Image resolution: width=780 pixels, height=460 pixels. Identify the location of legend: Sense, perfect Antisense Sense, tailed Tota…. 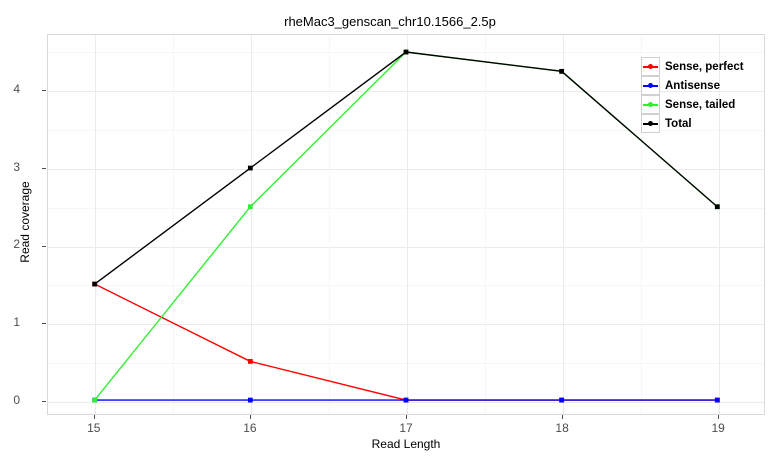
(692, 95).